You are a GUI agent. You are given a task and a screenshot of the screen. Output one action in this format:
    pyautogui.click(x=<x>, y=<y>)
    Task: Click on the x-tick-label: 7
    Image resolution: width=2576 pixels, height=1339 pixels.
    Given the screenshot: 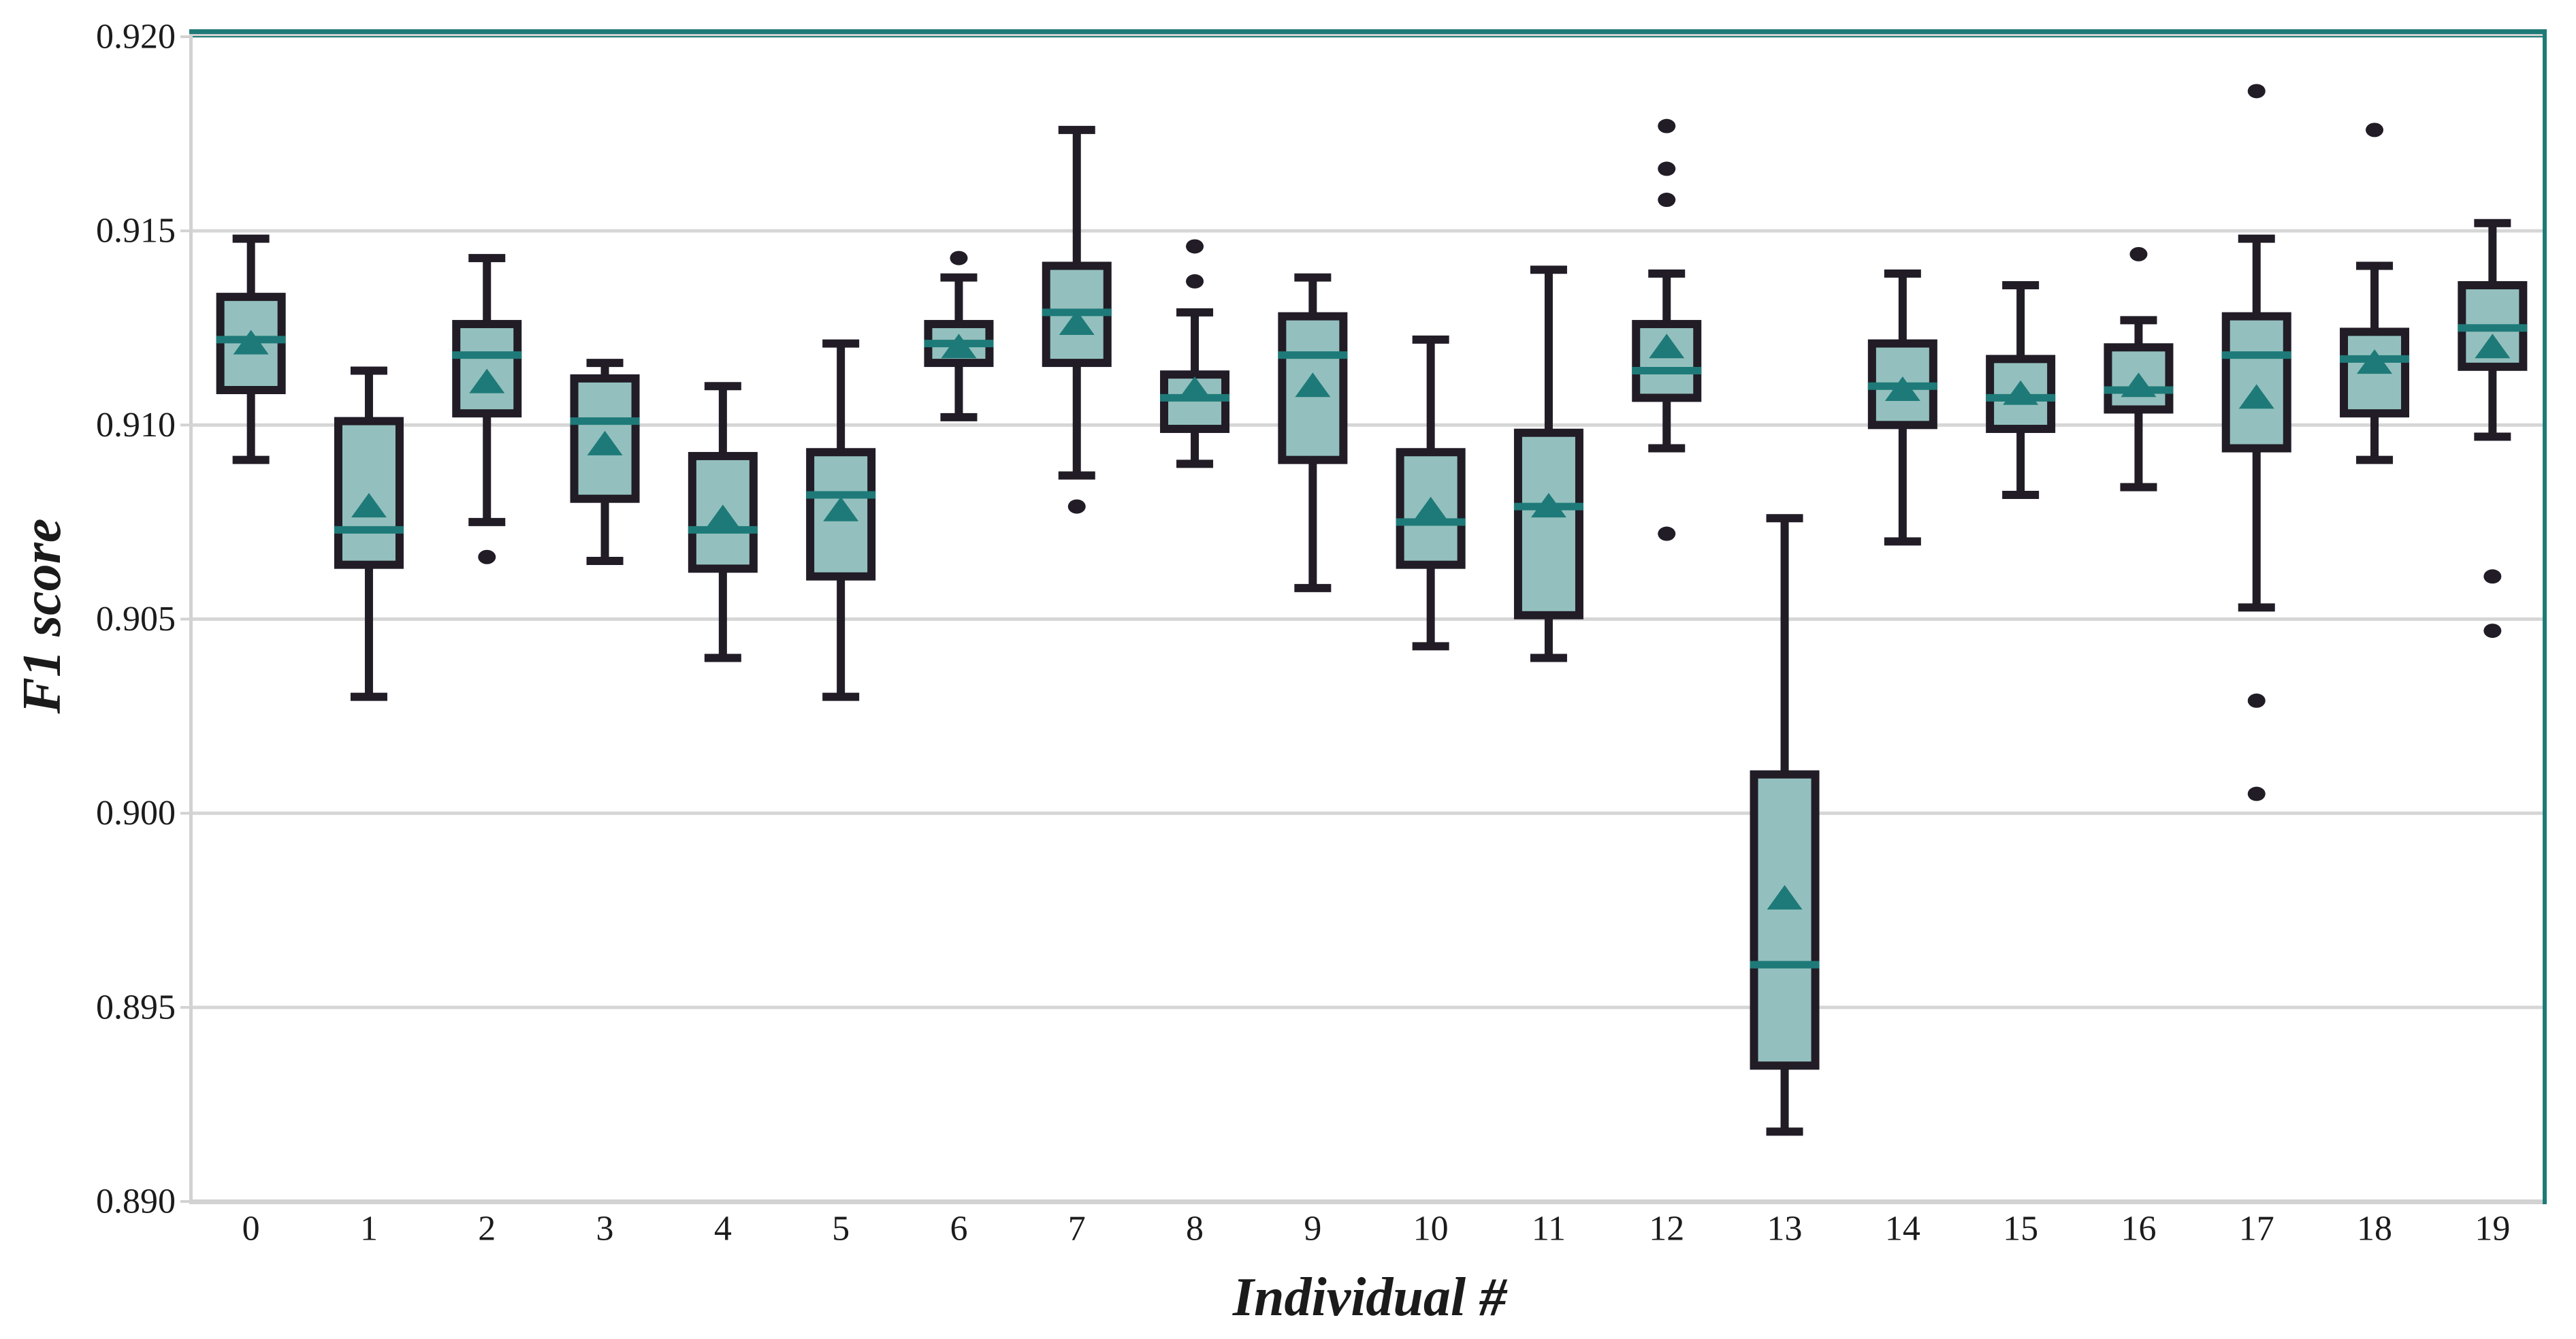 What is the action you would take?
    pyautogui.click(x=1077, y=1229)
    